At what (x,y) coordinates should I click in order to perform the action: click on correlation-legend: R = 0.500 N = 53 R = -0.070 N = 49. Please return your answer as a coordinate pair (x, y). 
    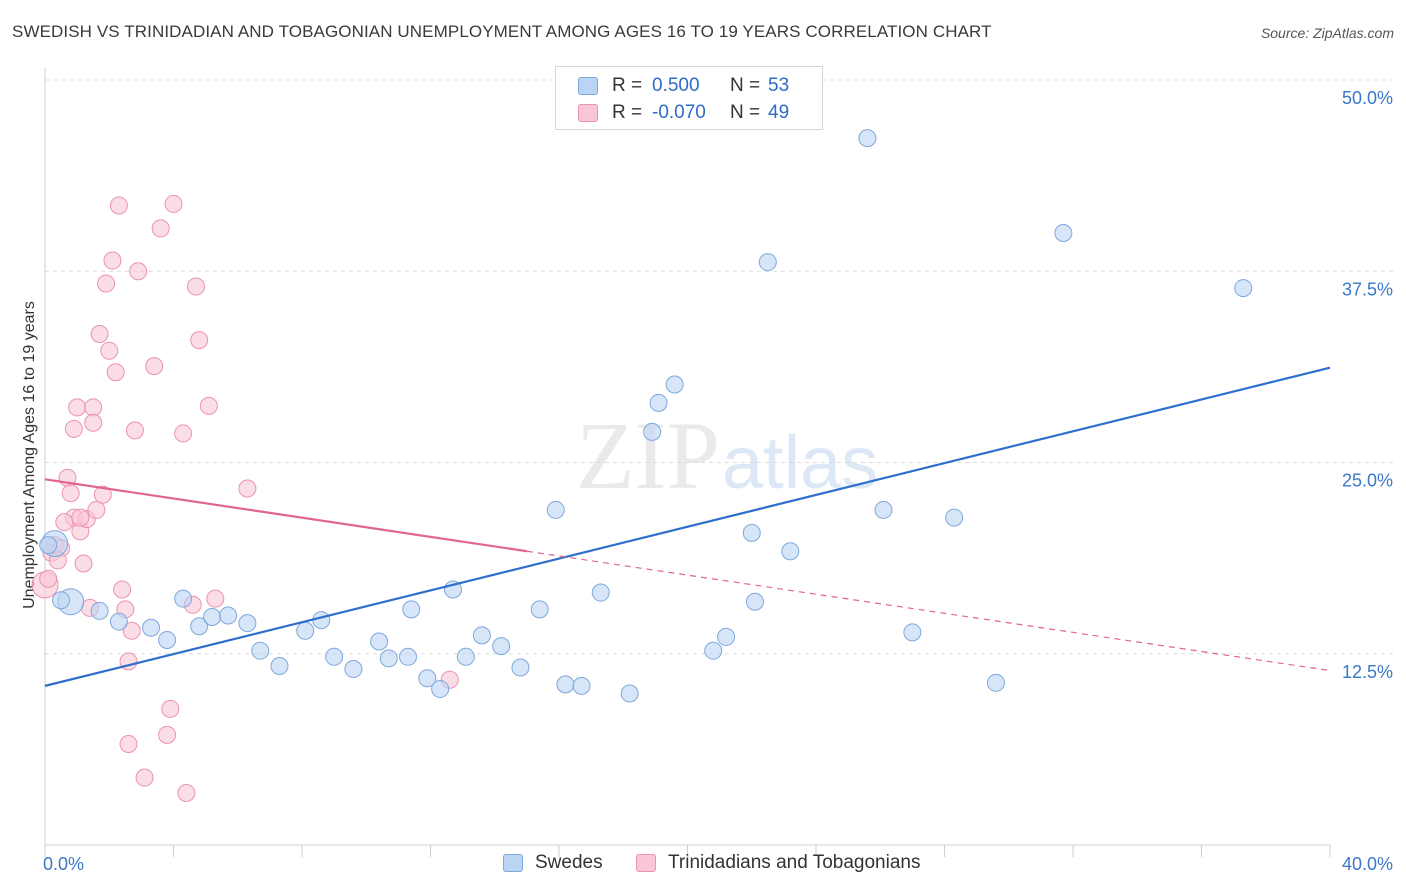
    Looking at the image, I should click on (689, 98).